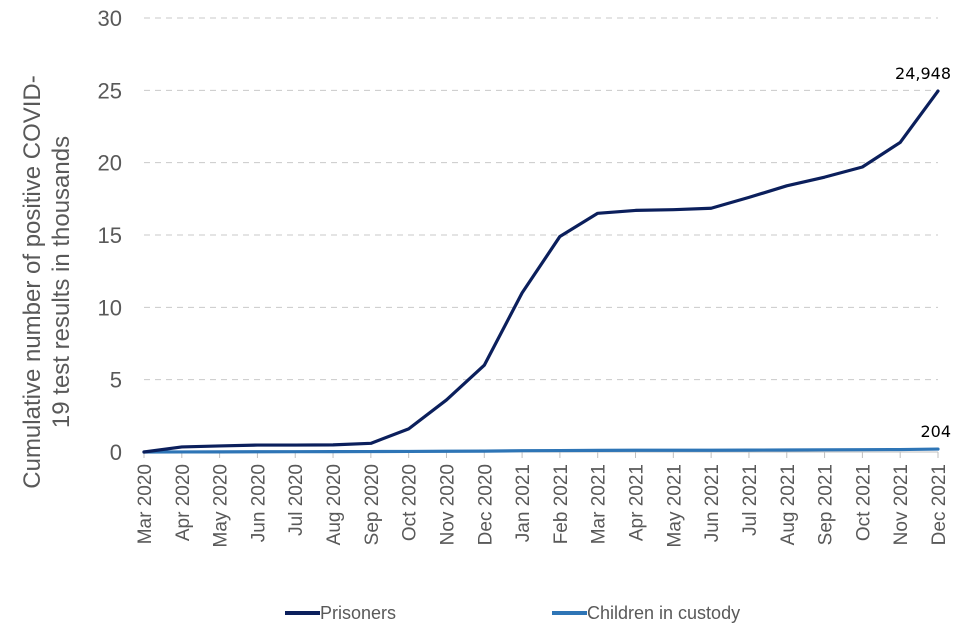  Describe the element at coordinates (863, 502) in the screenshot. I see `x-tick-label: Oct 2021` at that location.